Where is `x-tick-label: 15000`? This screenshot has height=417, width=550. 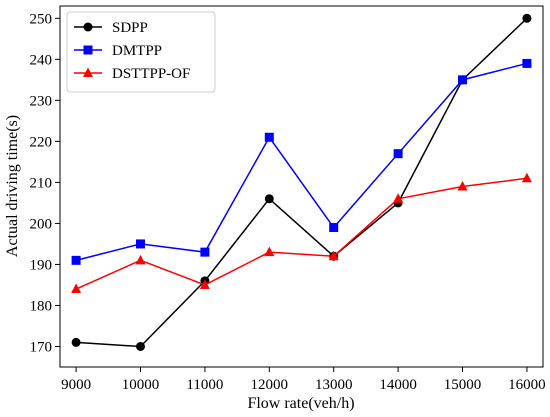 x-tick-label: 15000 is located at coordinates (463, 385).